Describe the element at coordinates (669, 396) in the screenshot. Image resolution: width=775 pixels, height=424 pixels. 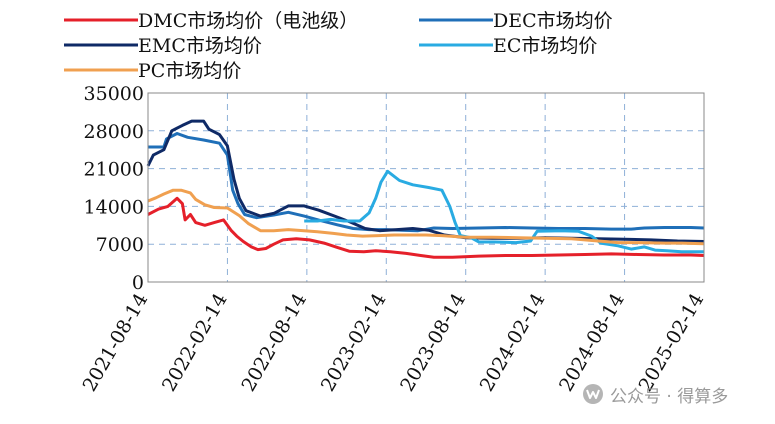
I see `watermark-text: 公众号 · 得算多` at that location.